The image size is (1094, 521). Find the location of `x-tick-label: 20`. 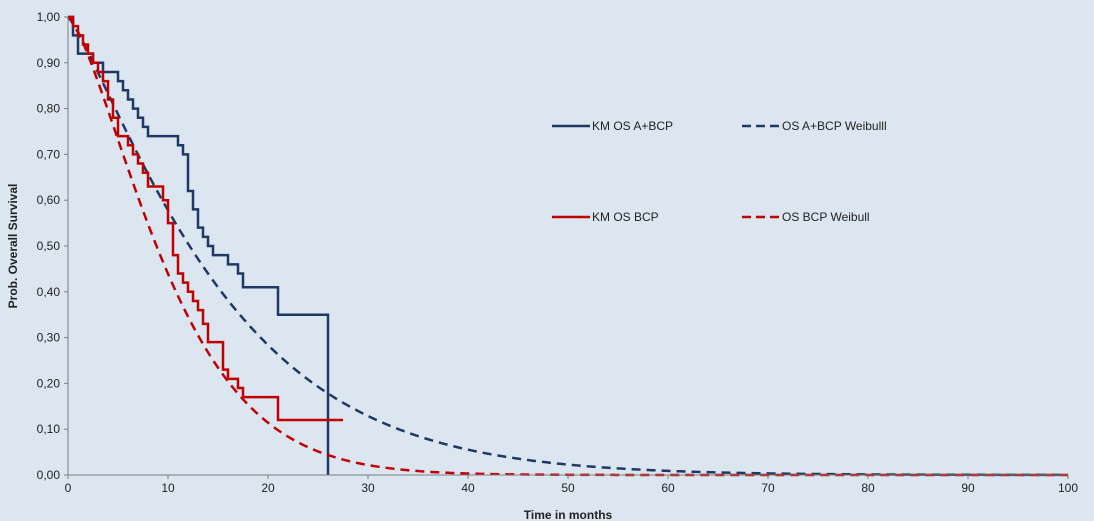

x-tick-label: 20 is located at coordinates (268, 488).